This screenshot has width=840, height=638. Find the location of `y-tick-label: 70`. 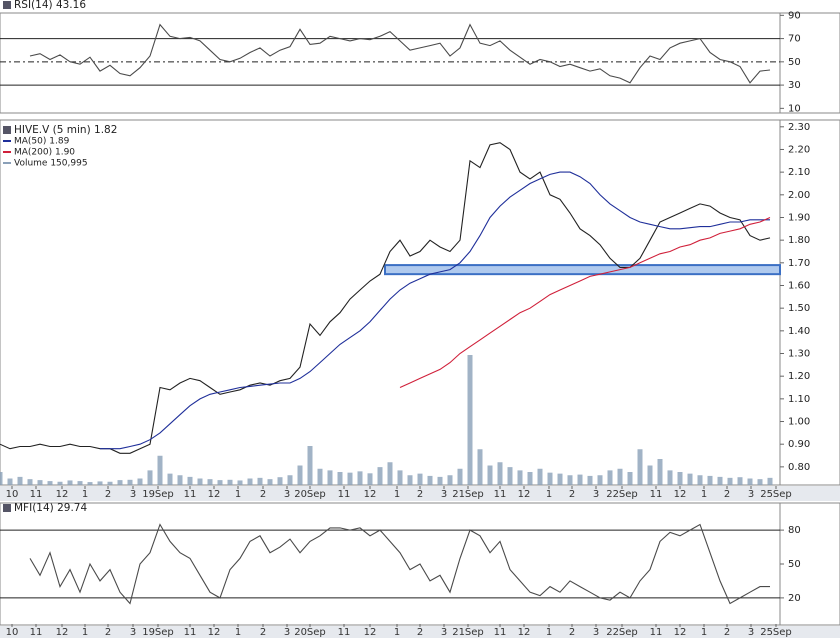

y-tick-label: 70 is located at coordinates (794, 39).